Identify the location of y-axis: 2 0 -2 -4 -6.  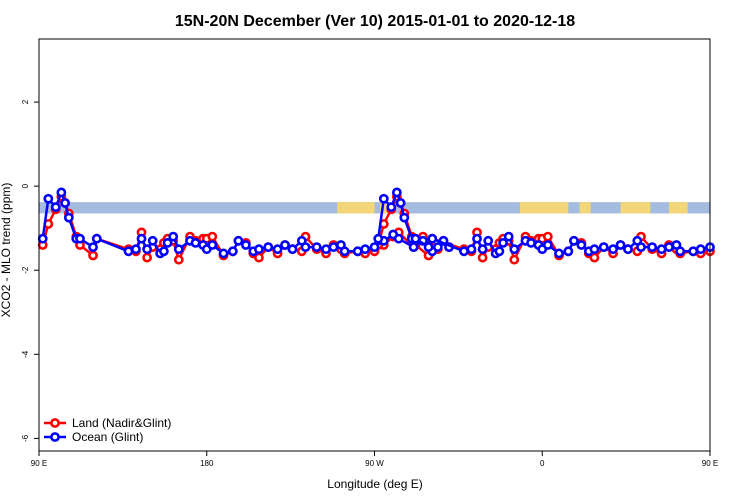
(30, 270).